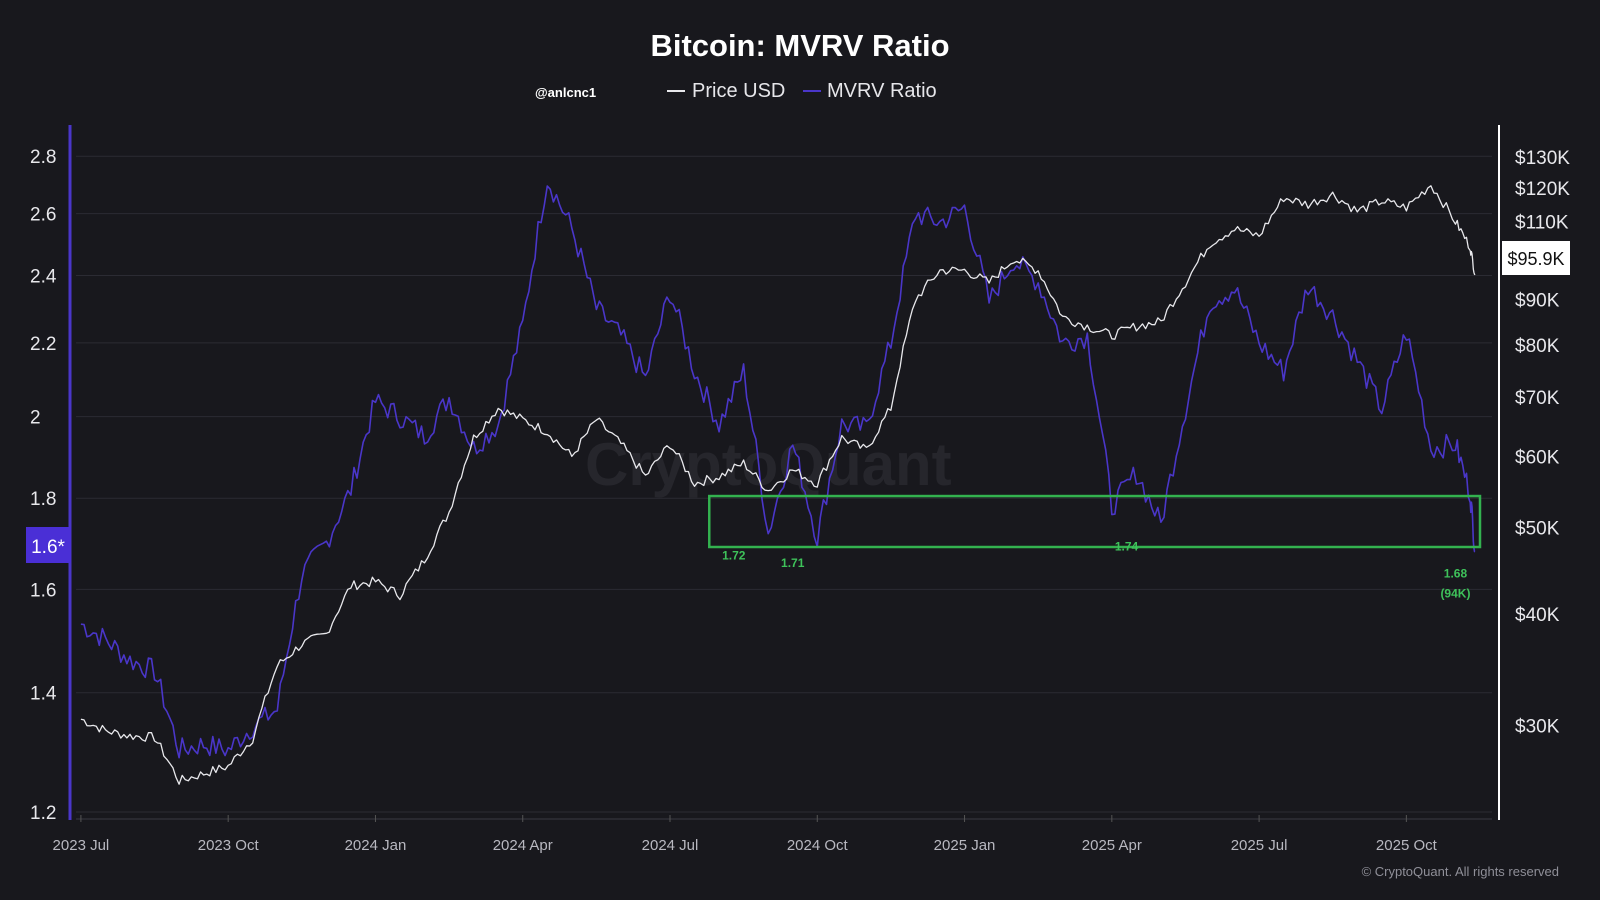 This screenshot has height=900, width=1600. Describe the element at coordinates (1537, 300) in the screenshot. I see `right-tick-label: $90K` at that location.